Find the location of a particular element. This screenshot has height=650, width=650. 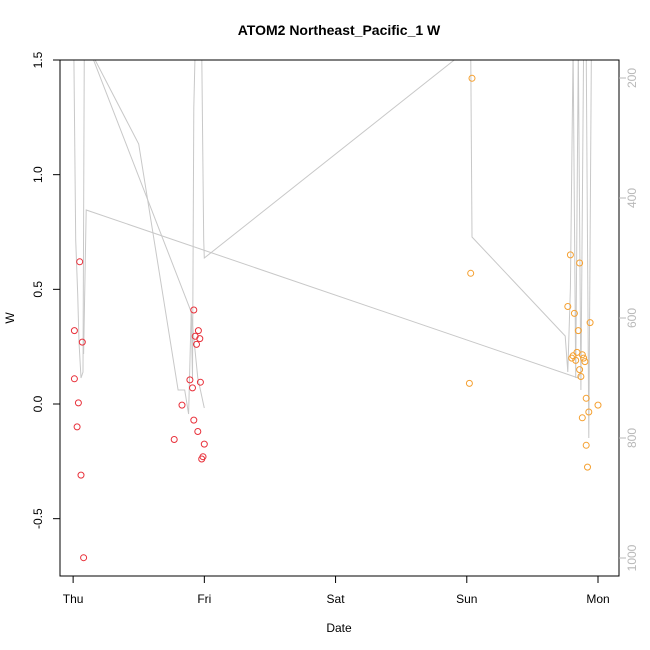

y-tick-label: 1.0 is located at coordinates (38, 174).